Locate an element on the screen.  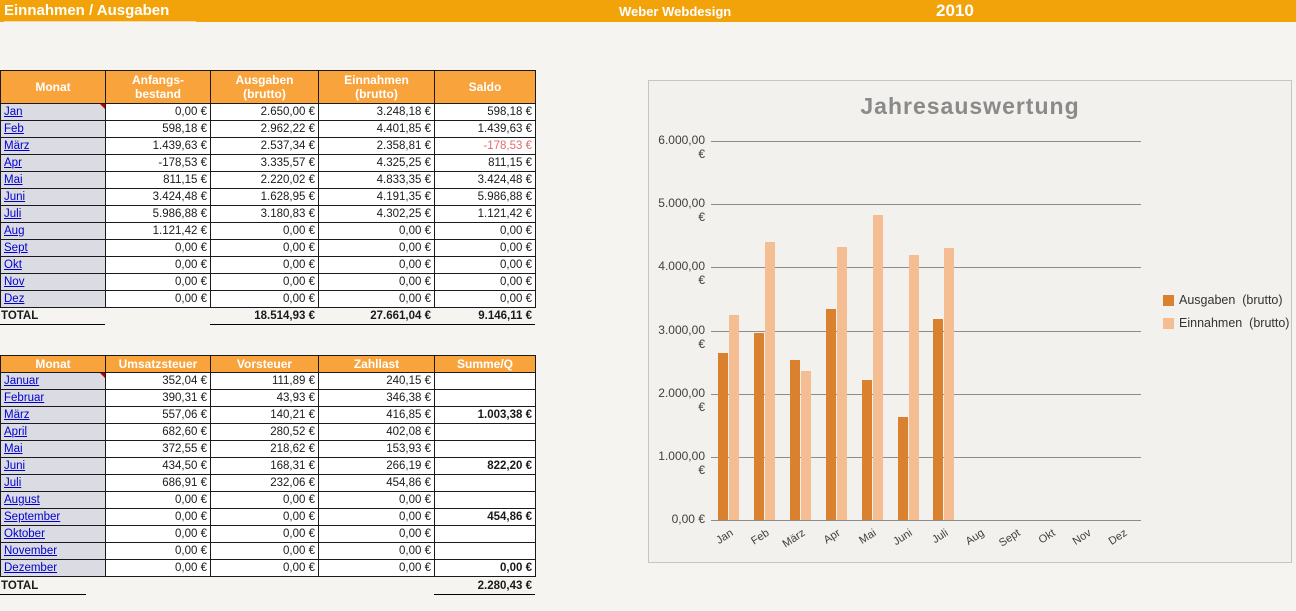
value-cell: 111,89 € is located at coordinates (264, 381).